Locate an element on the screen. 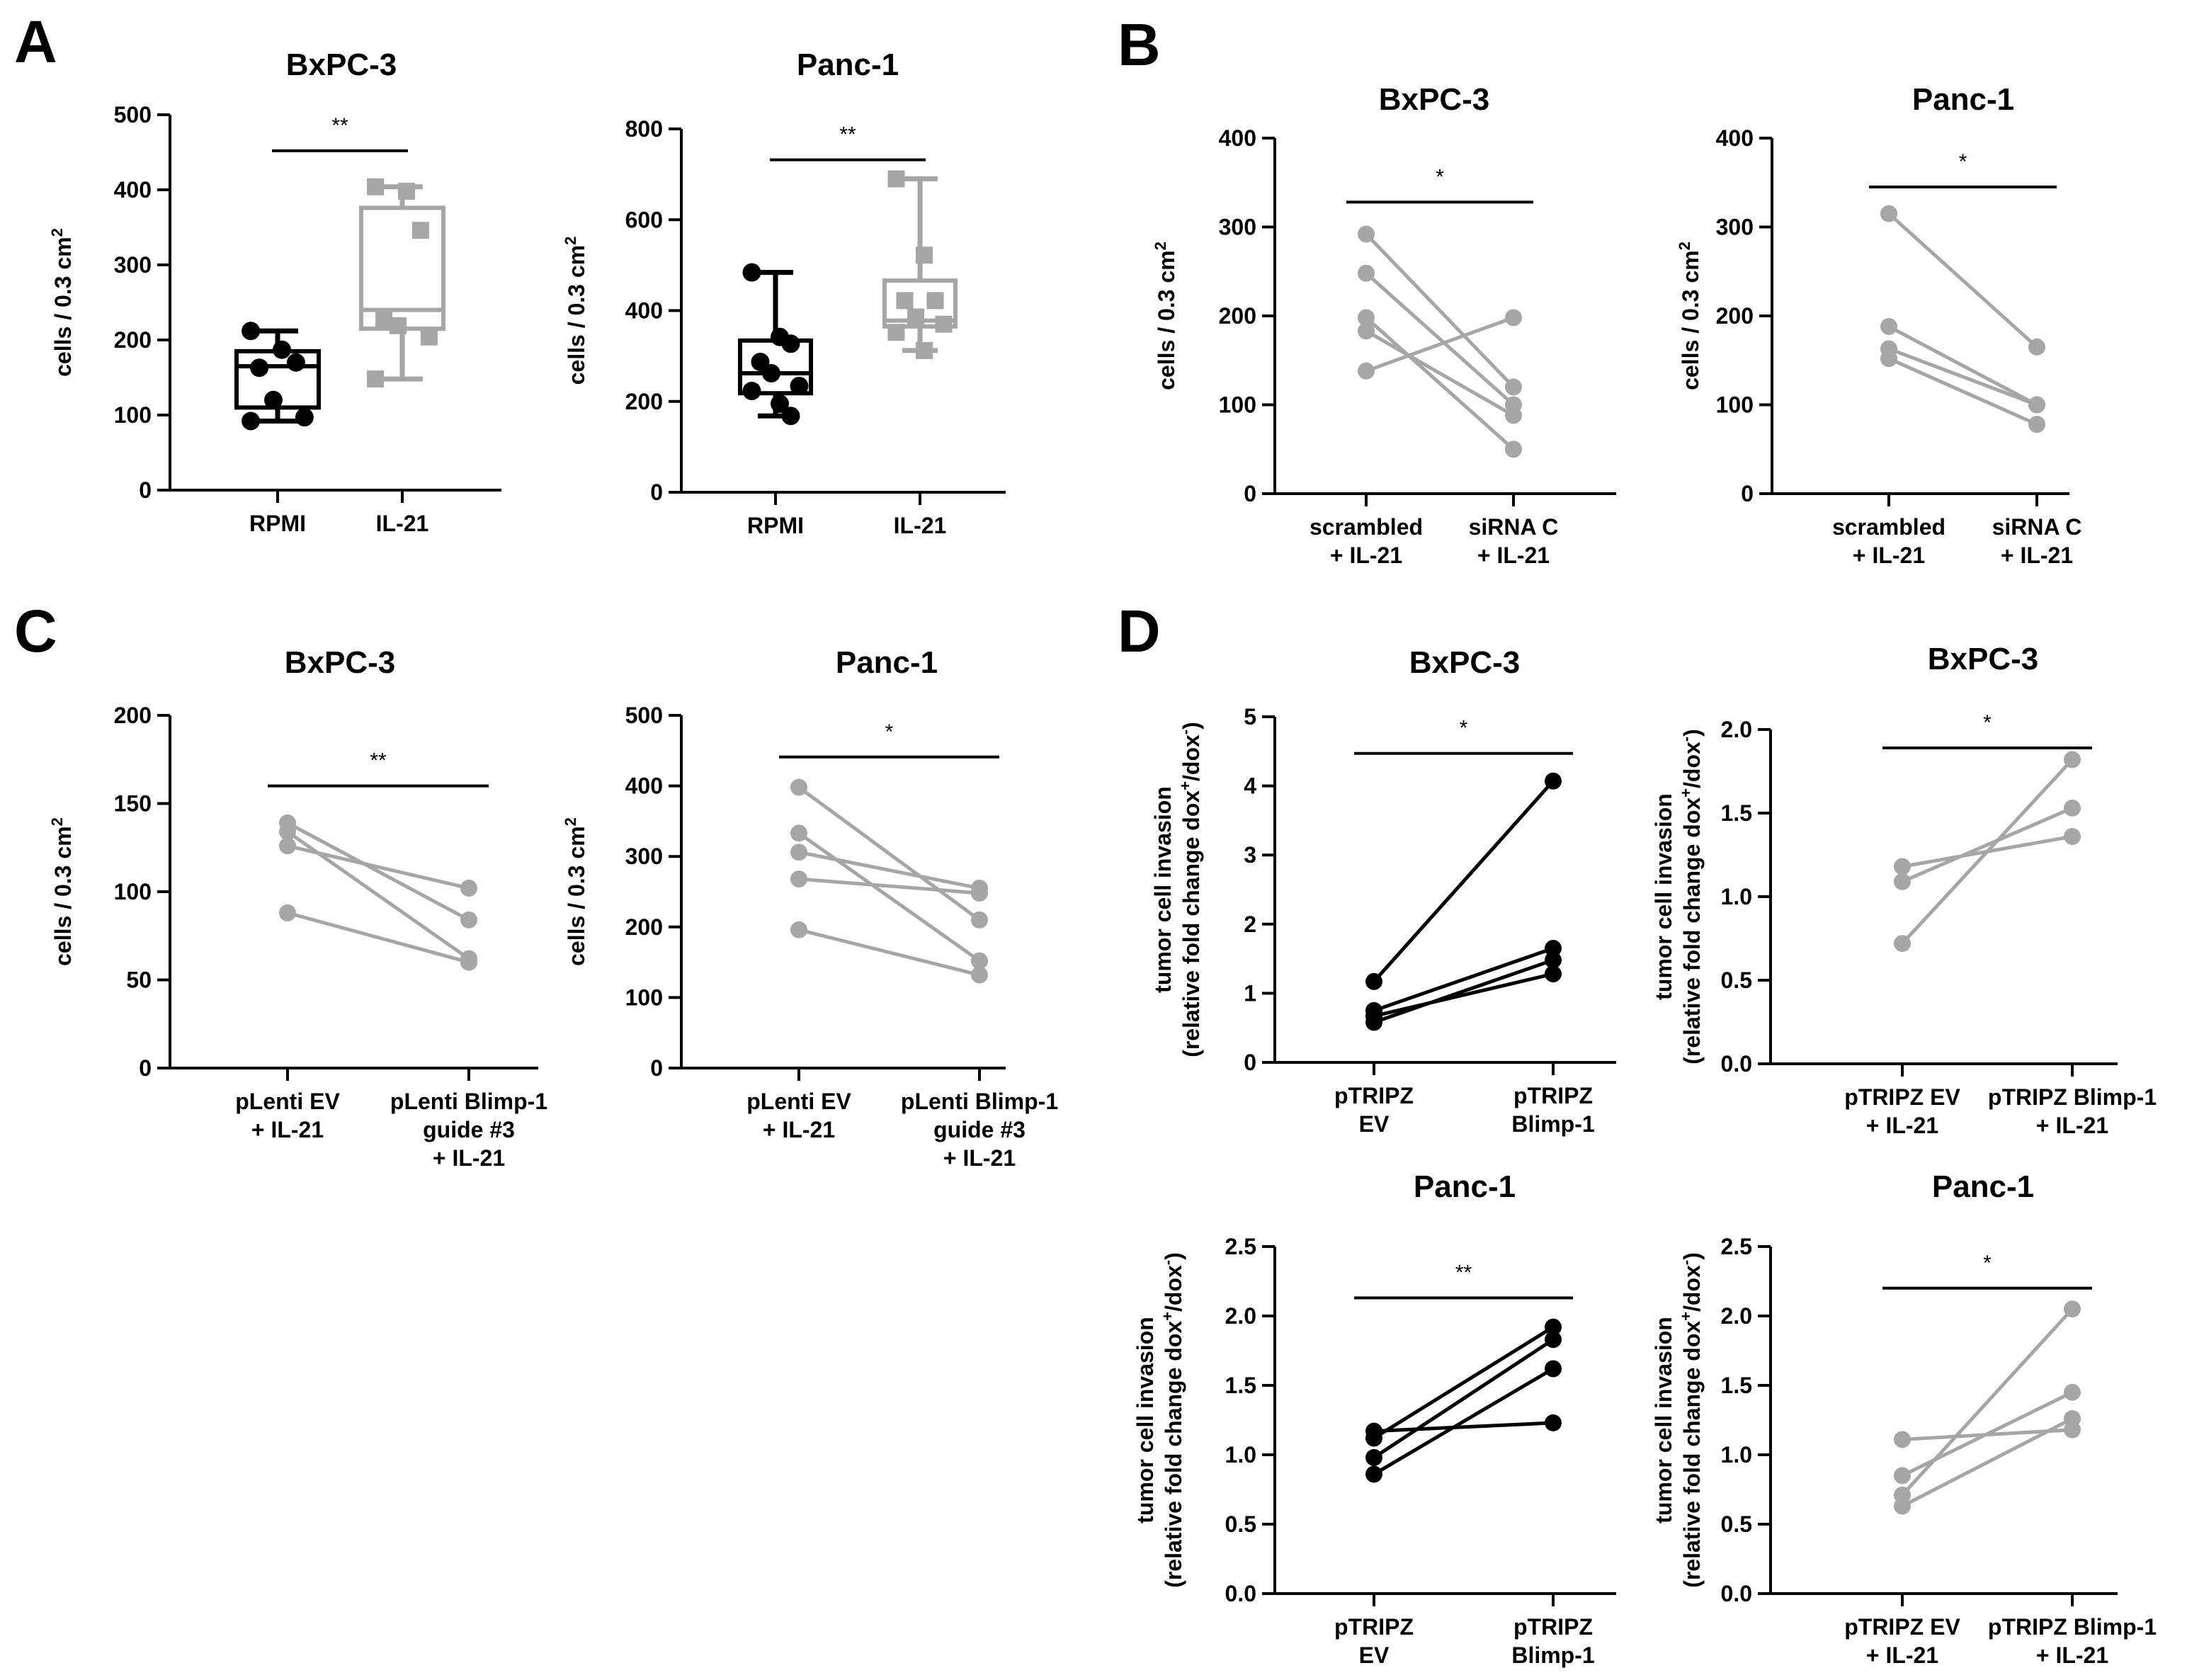 The image size is (2204, 1680). significance-label: ** is located at coordinates (339, 126).